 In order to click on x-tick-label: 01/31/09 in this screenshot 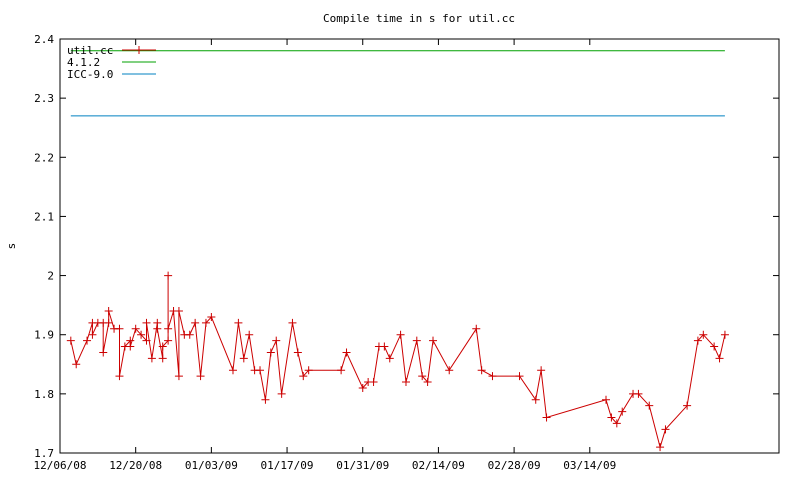, I will do `click(362, 465)`.